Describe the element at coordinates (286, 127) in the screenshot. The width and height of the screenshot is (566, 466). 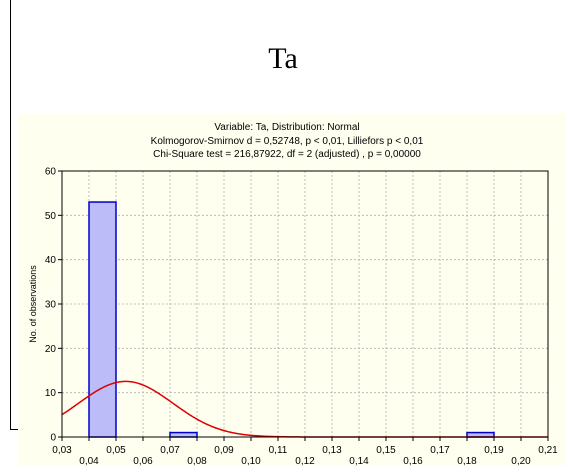
I see `chart-title-line-1: Variable: Ta, Distribution: Normal` at that location.